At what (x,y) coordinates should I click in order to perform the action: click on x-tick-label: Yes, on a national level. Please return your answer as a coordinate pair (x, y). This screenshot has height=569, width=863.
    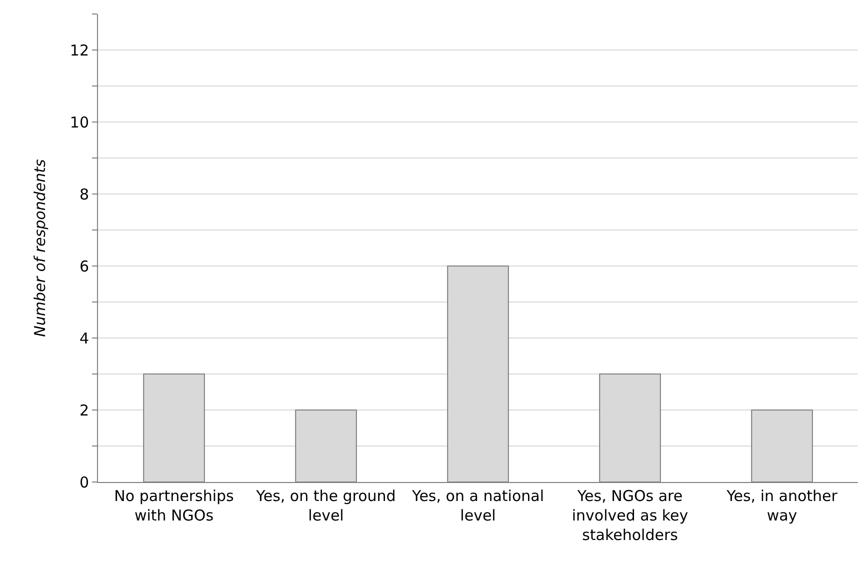
    Looking at the image, I should click on (477, 505).